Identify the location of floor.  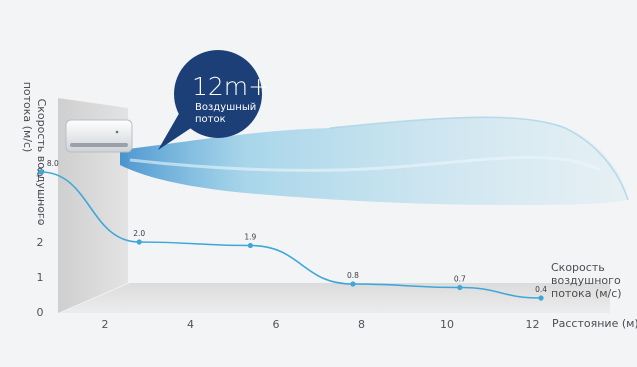
(335, 298).